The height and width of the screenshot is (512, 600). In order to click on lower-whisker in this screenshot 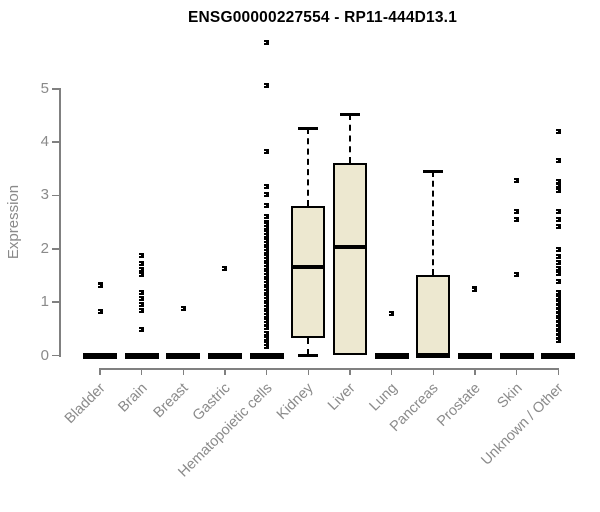, I will do `click(308, 346)`.